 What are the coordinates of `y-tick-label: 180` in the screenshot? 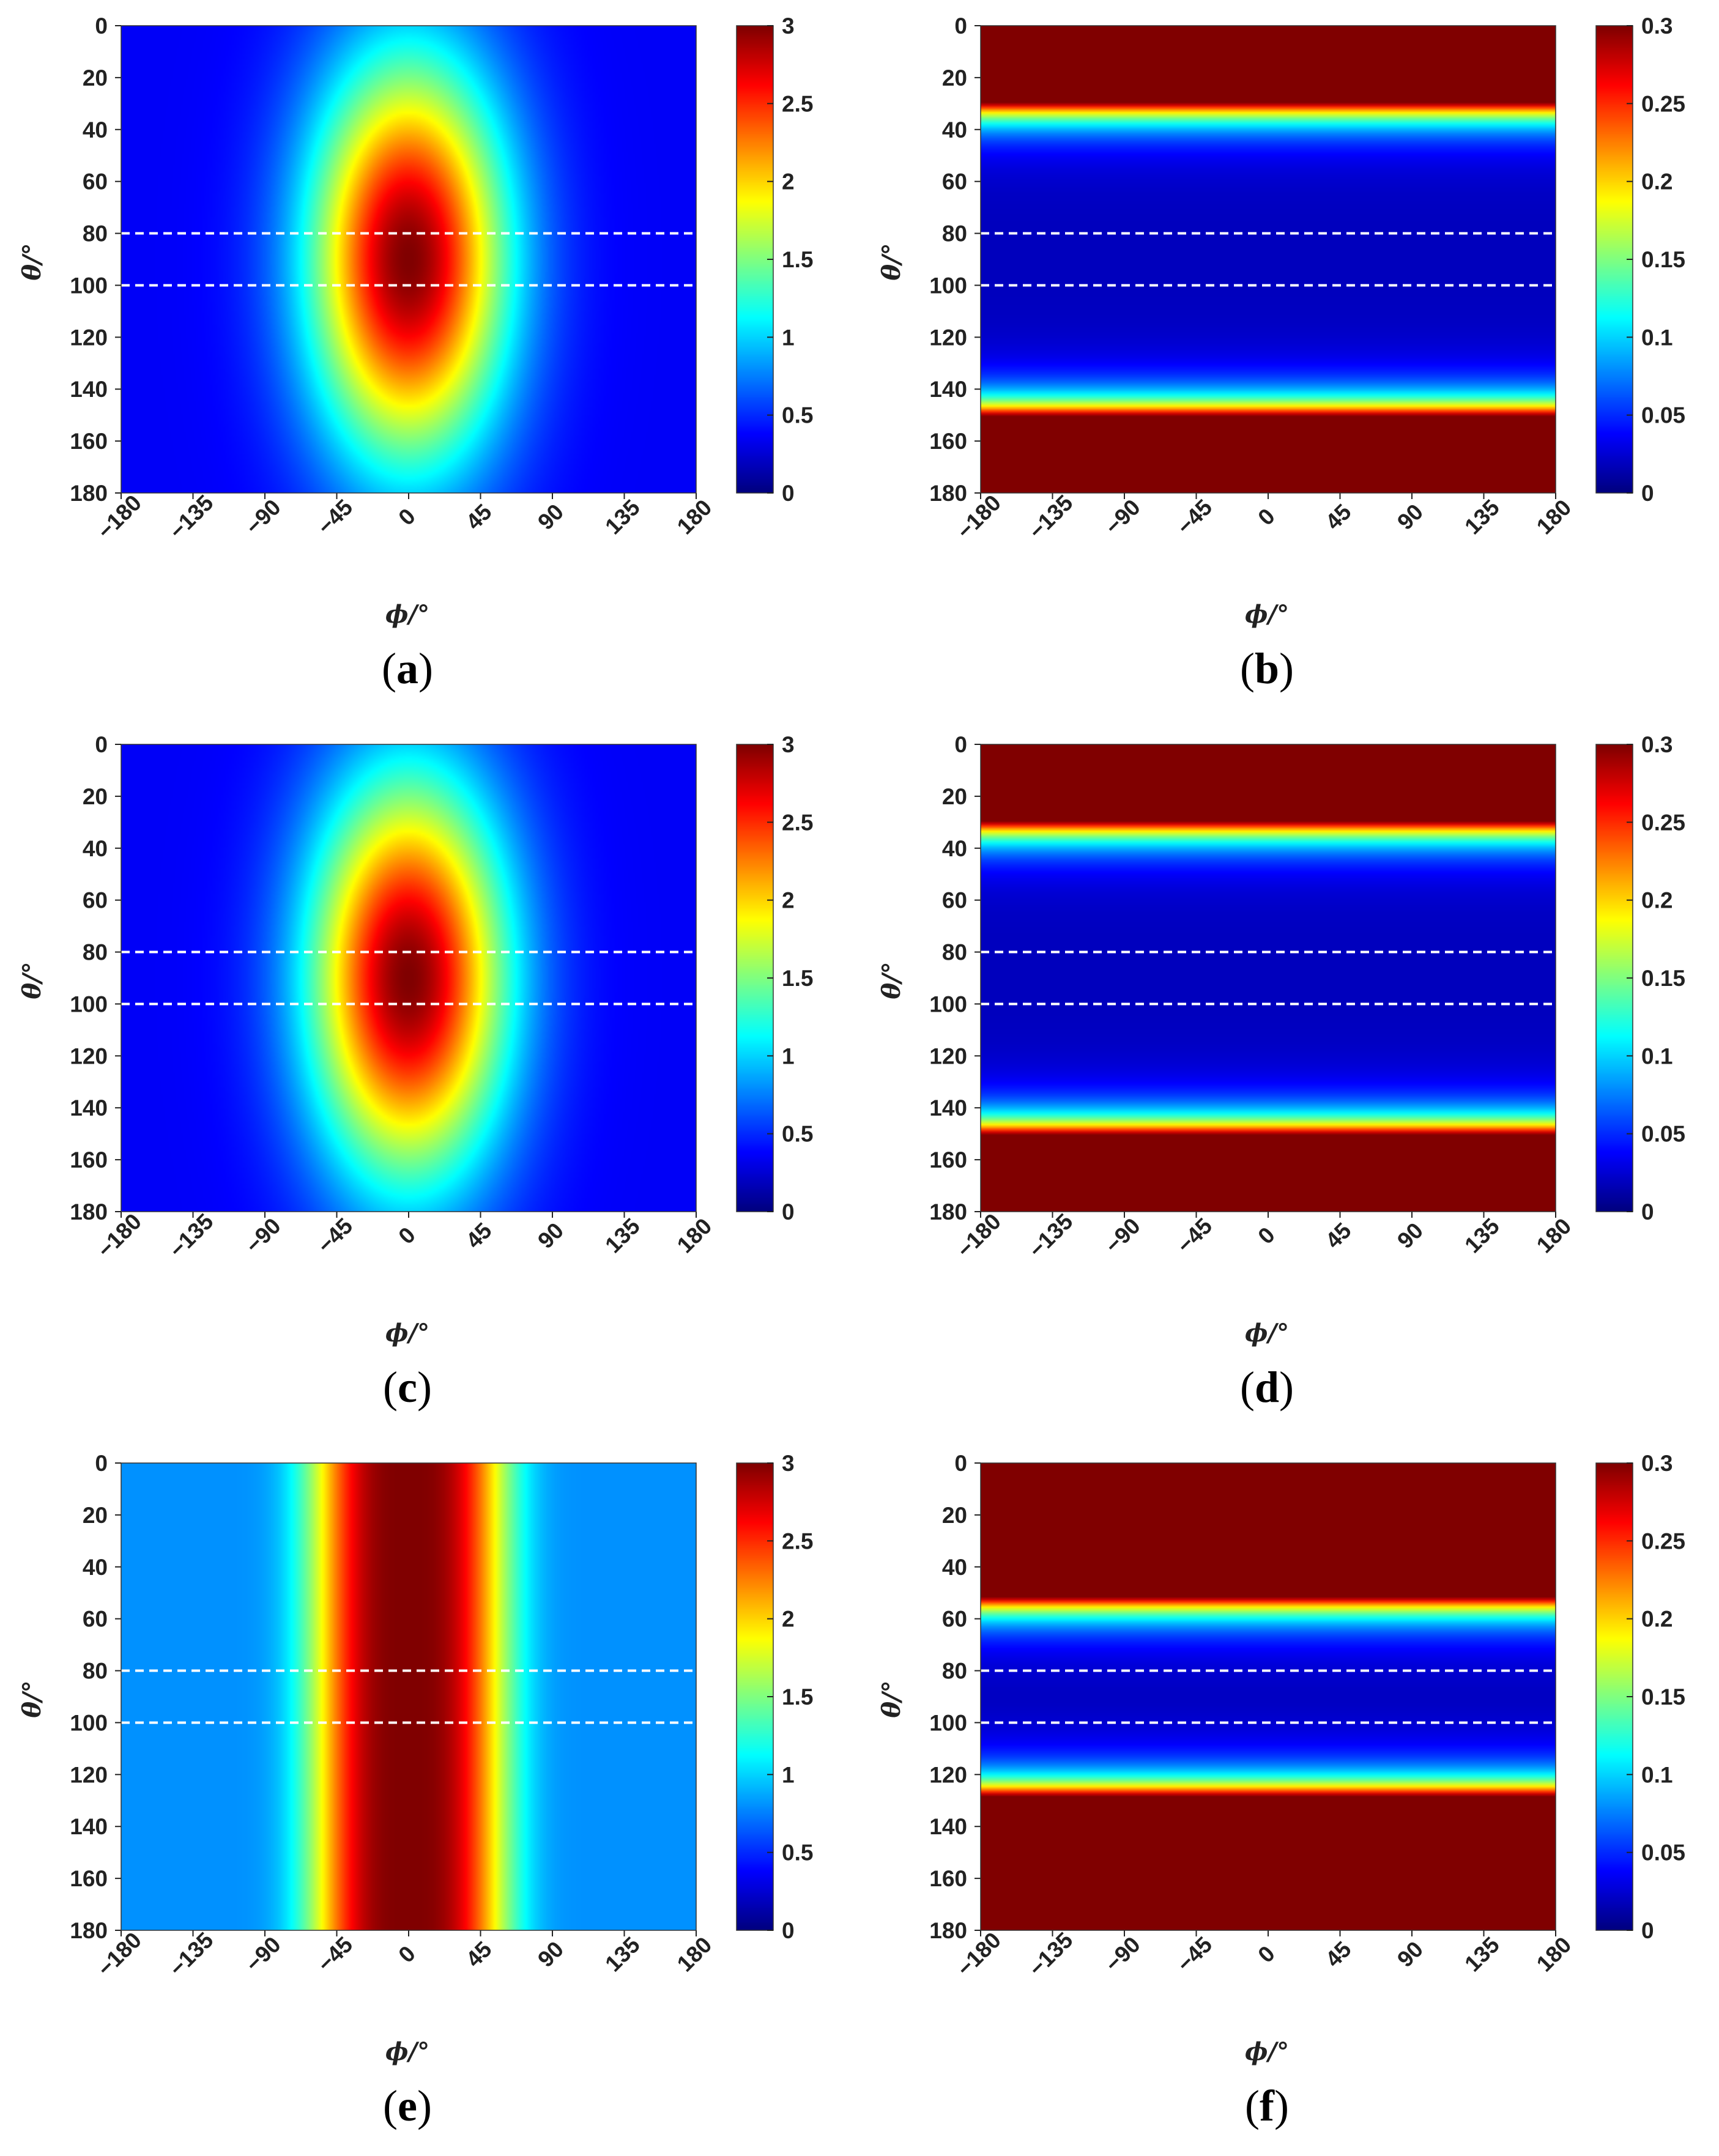 It's located at (89, 1211).